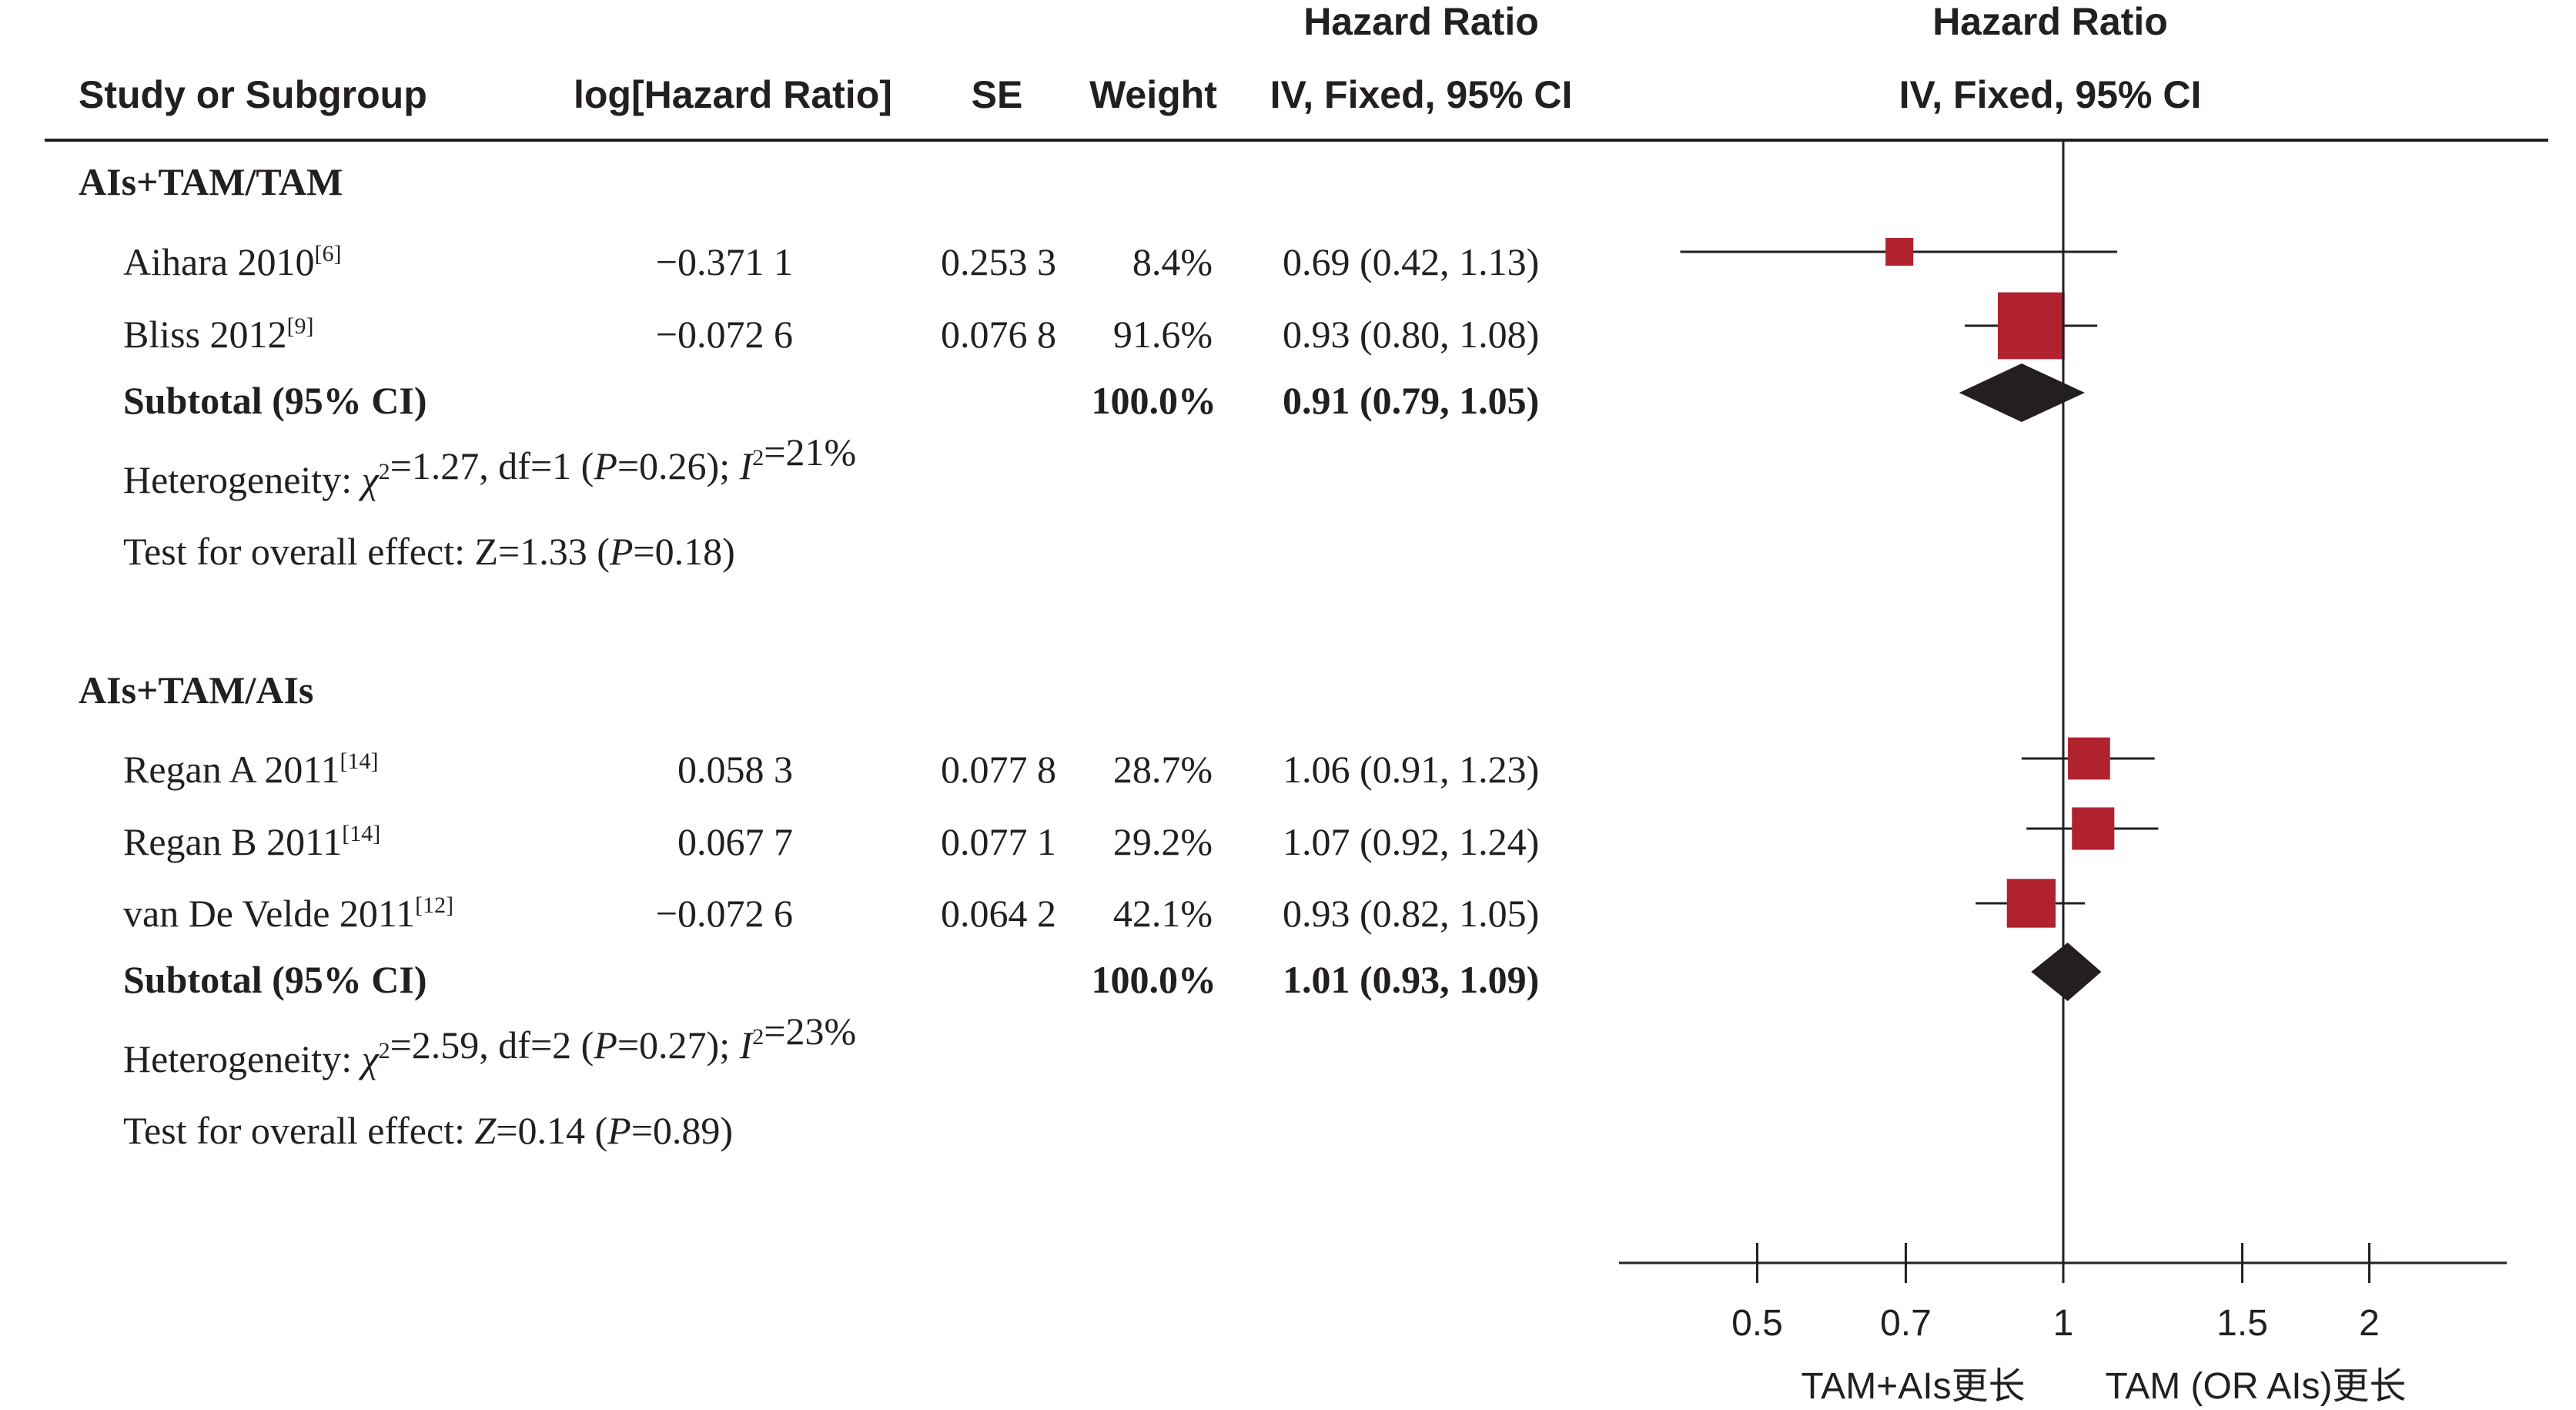 This screenshot has height=1410, width=2576. I want to click on study-se: 0.064 2, so click(998, 913).